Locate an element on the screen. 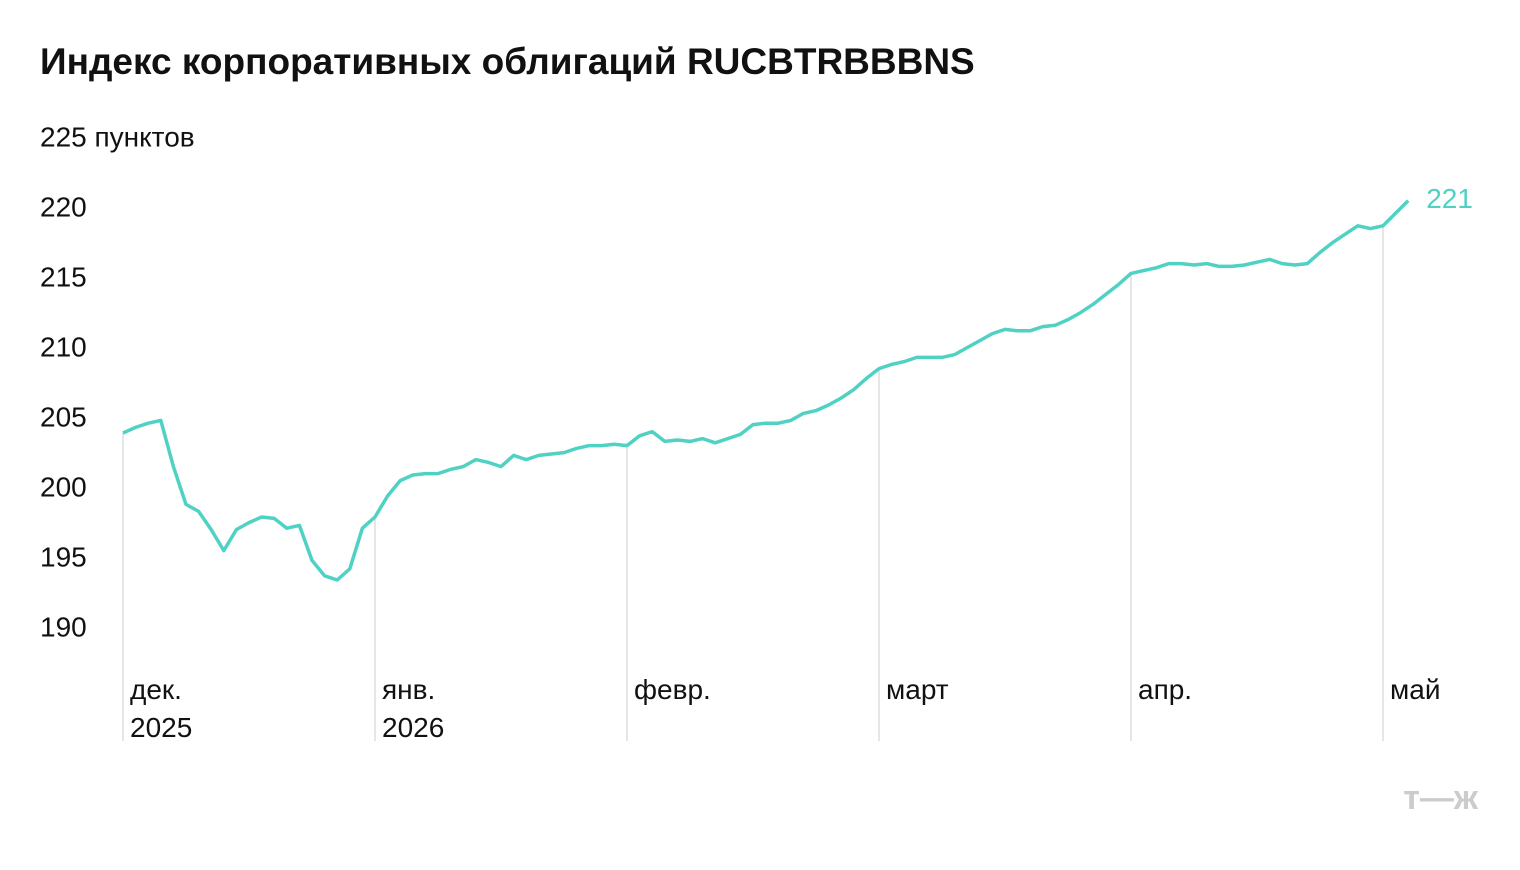 This screenshot has width=1520, height=870. logo: т—ж is located at coordinates (1441, 798).